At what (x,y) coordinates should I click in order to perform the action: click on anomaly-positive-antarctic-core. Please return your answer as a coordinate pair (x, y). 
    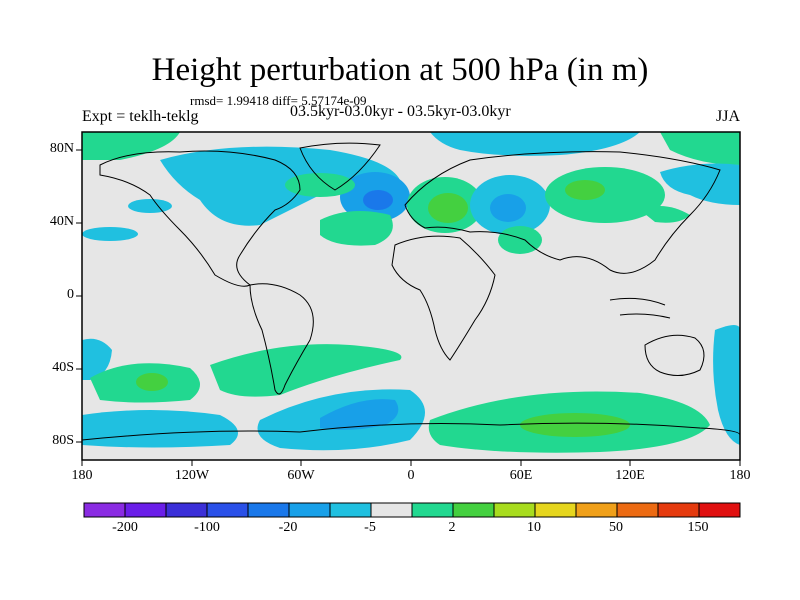
    Looking at the image, I should click on (575, 425).